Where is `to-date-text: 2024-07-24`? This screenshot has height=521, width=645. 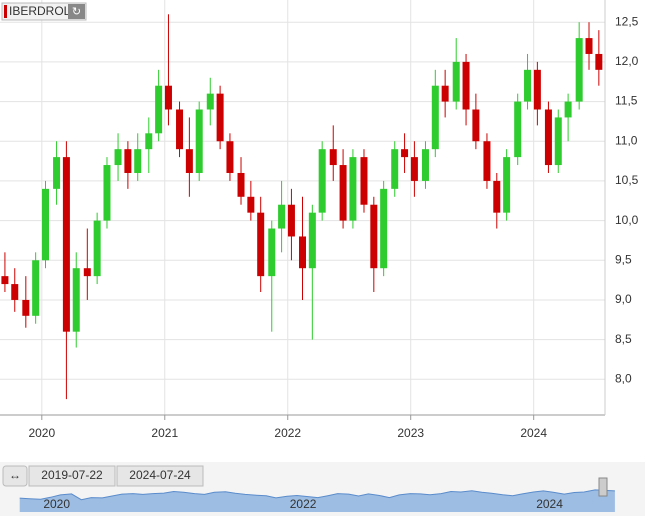 to-date-text: 2024-07-24 is located at coordinates (160, 475).